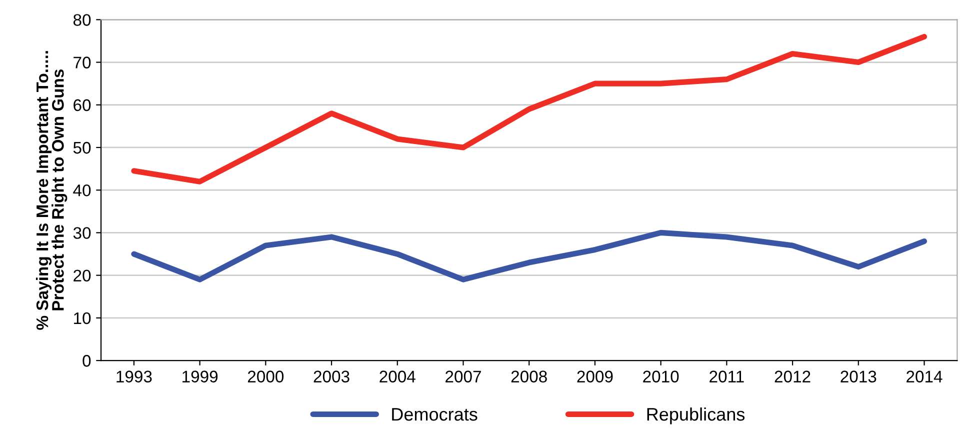 Image resolution: width=962 pixels, height=437 pixels. What do you see at coordinates (661, 376) in the screenshot?
I see `x-tick-label: 2010` at bounding box center [661, 376].